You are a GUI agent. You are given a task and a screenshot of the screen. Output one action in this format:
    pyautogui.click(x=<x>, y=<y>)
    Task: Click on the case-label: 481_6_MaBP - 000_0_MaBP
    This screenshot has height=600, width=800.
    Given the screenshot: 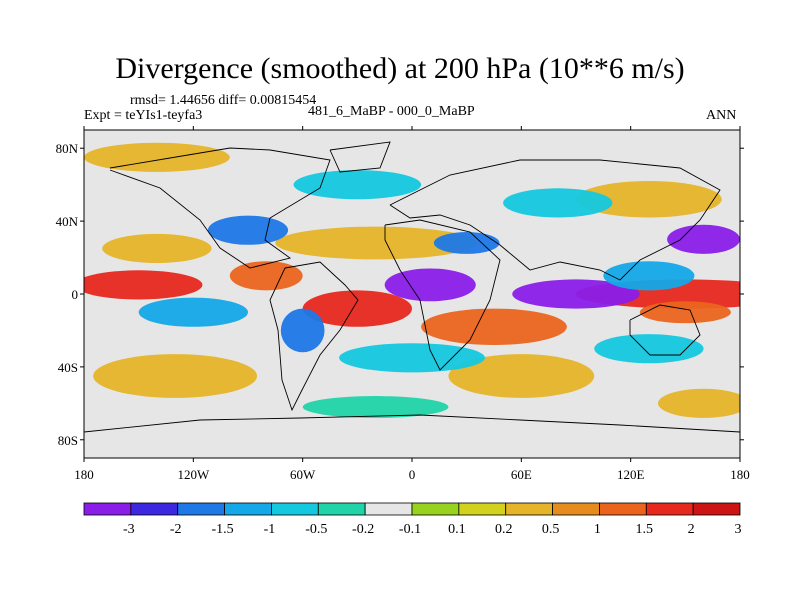 What is the action you would take?
    pyautogui.click(x=391, y=111)
    